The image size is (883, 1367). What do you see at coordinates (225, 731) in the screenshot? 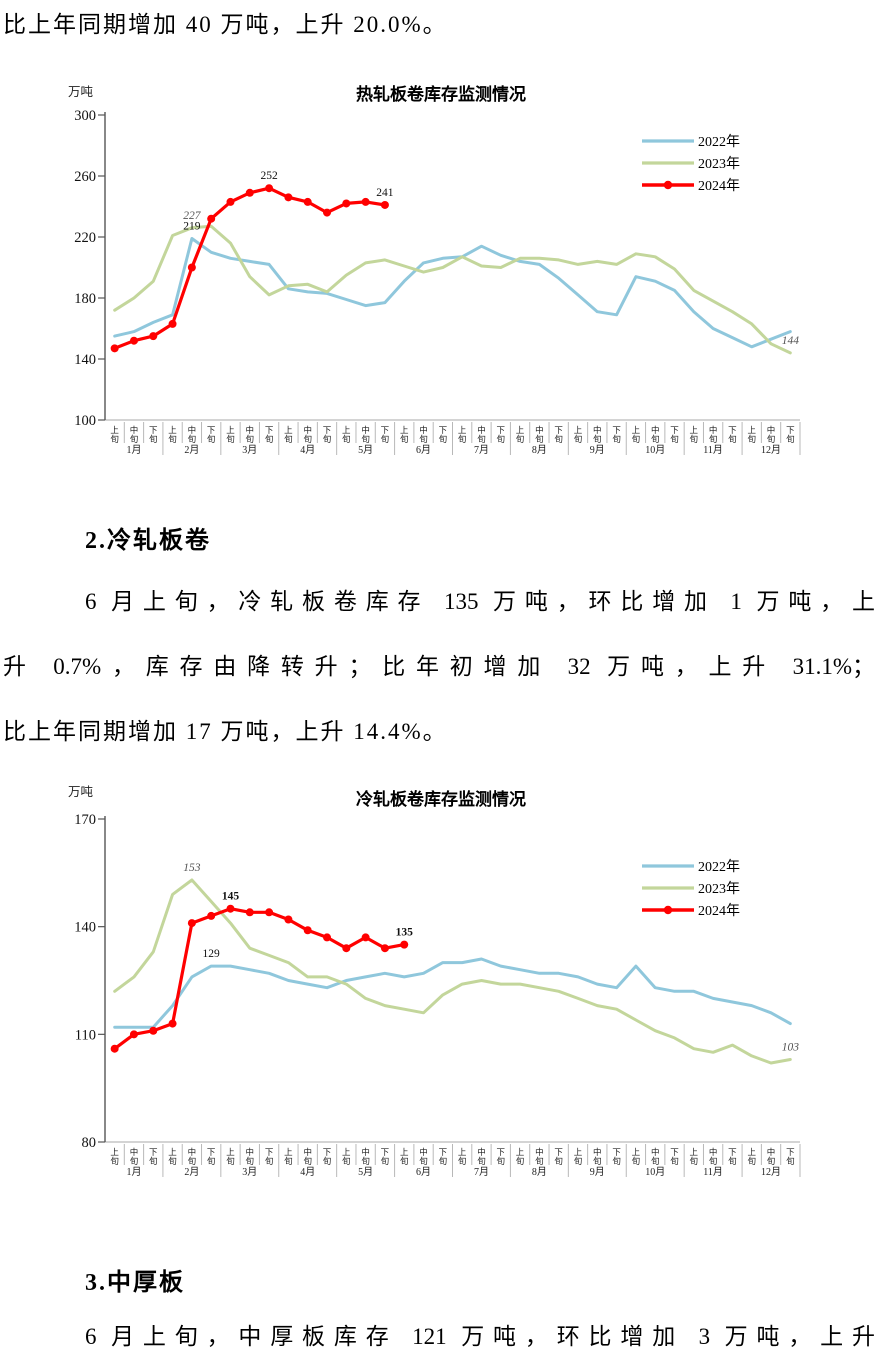
I see `section-2-paragraph-line-3: 比上年同期增加 17 万吨，上升 14.4%。` at bounding box center [225, 731].